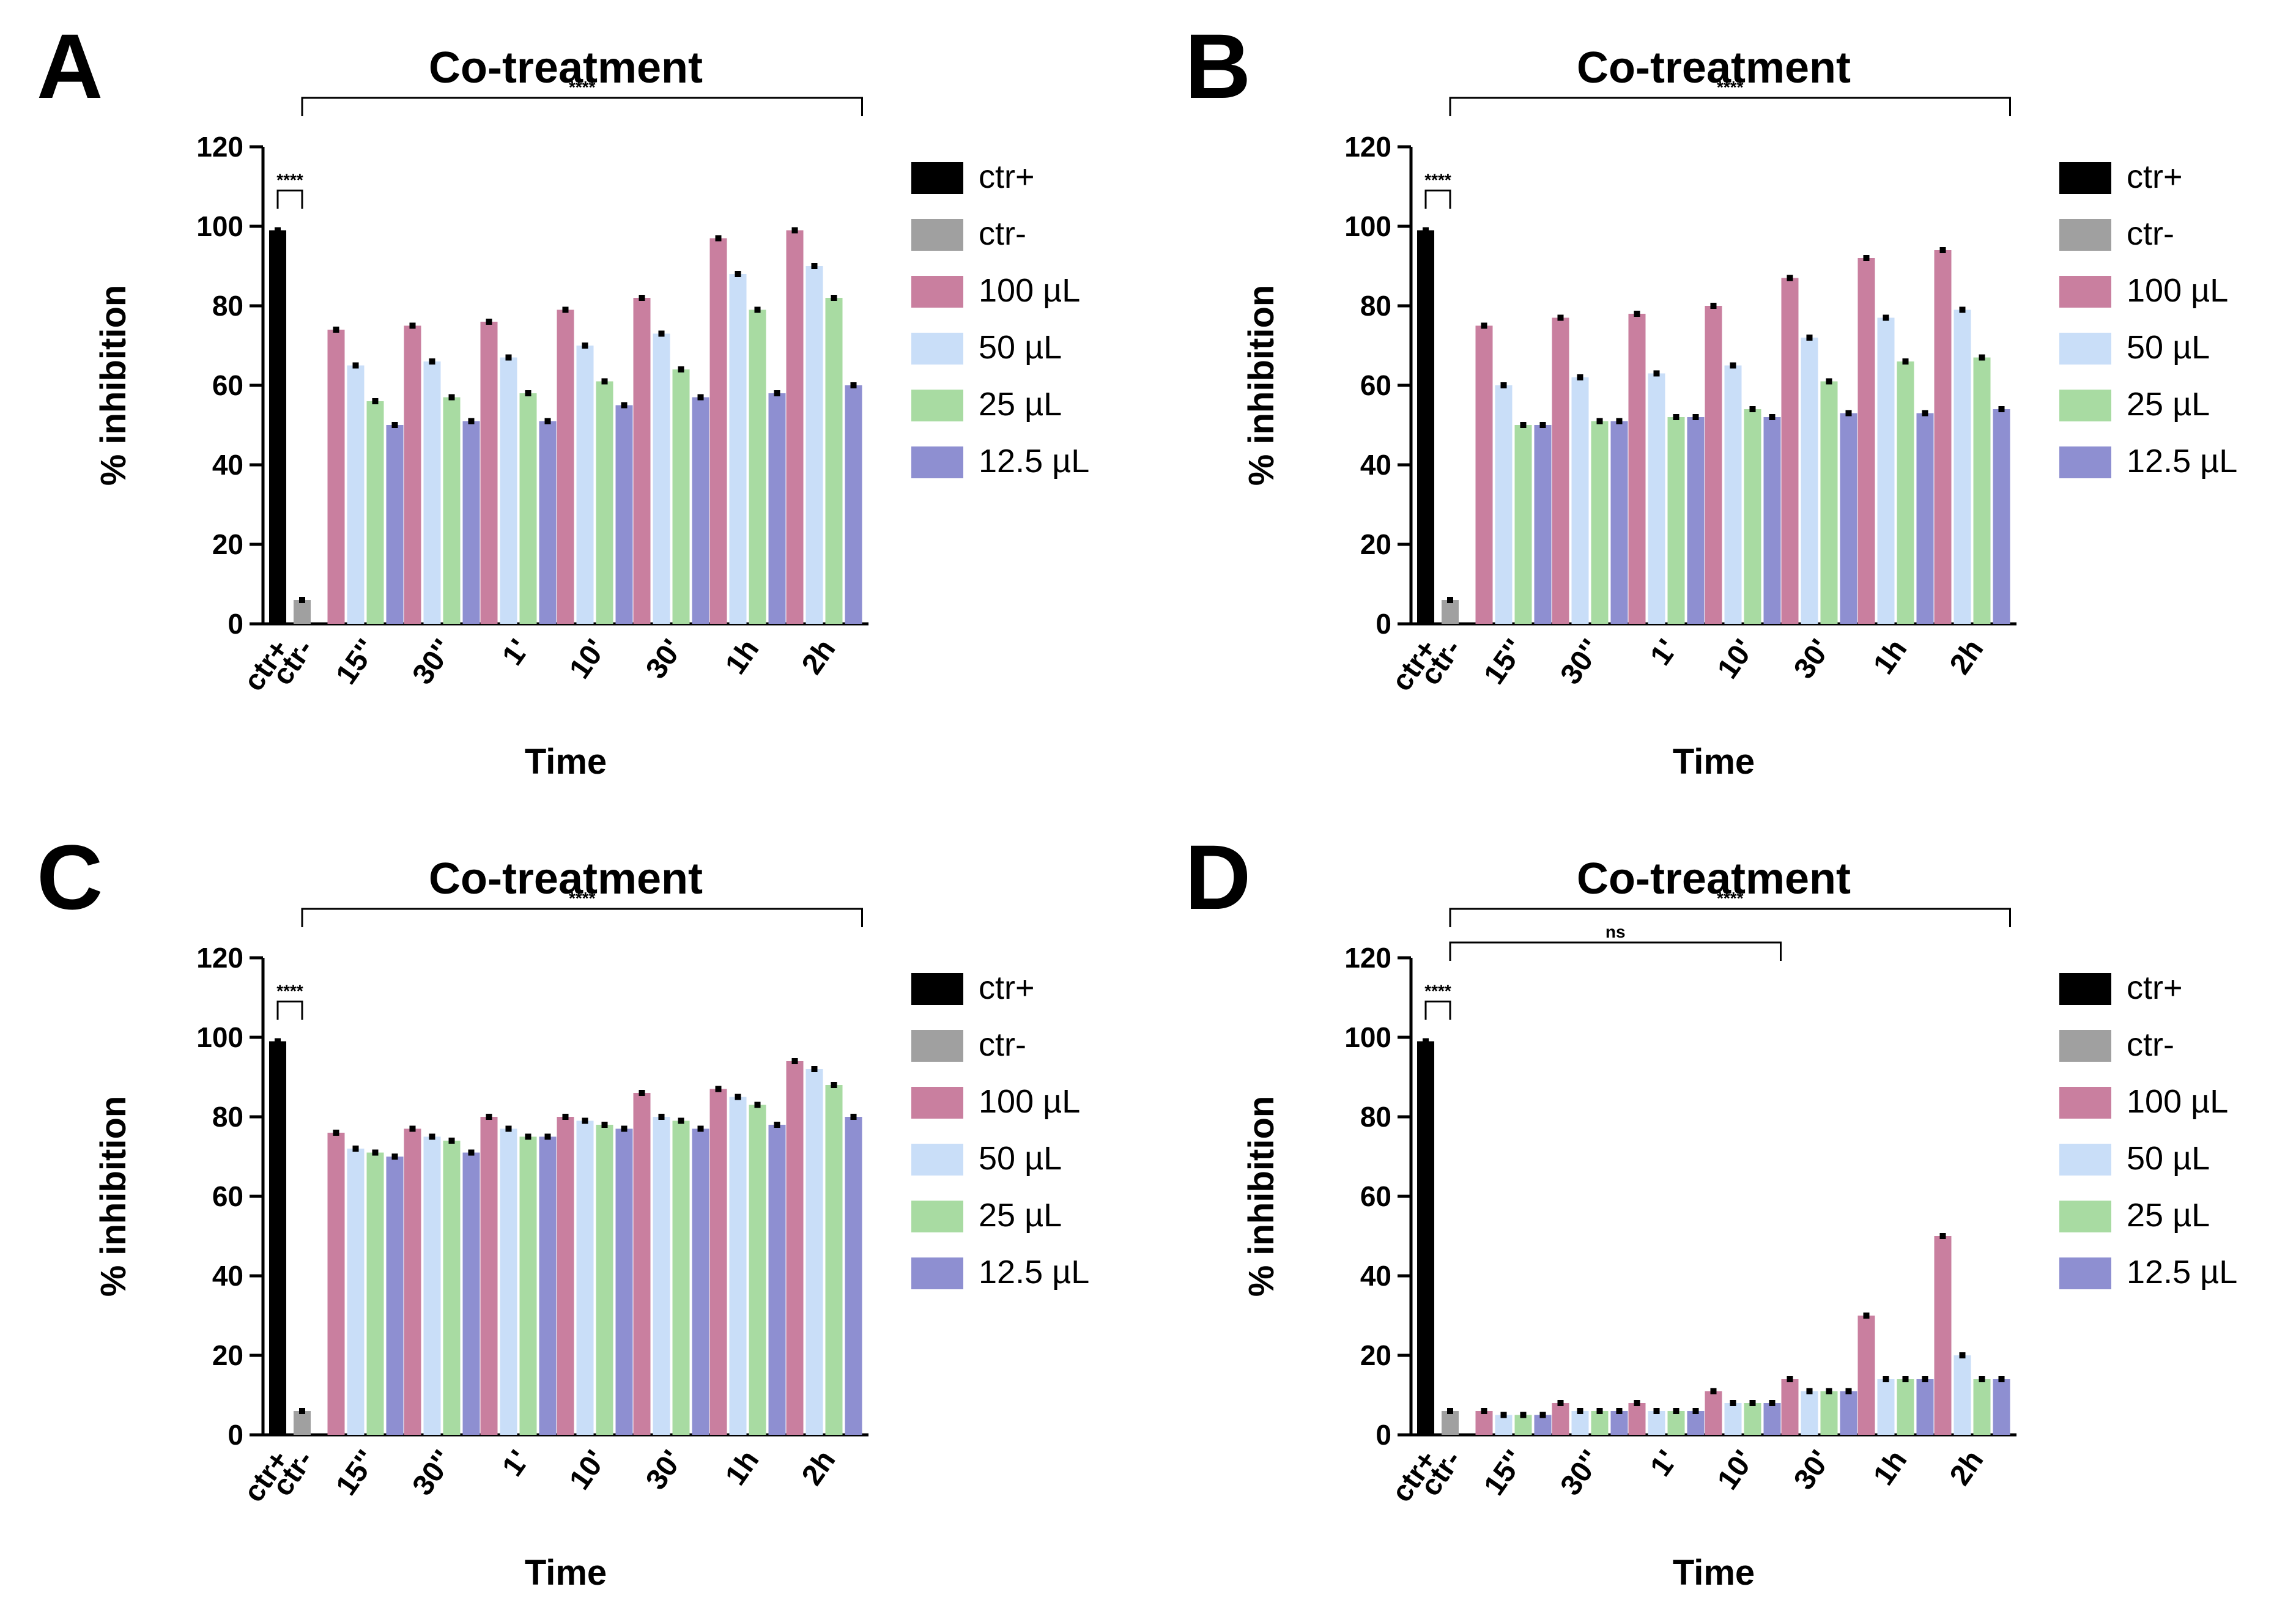 This screenshot has width=2296, height=1622. I want to click on legend-label-12-5-ul: 12.5 µL, so click(1034, 1273).